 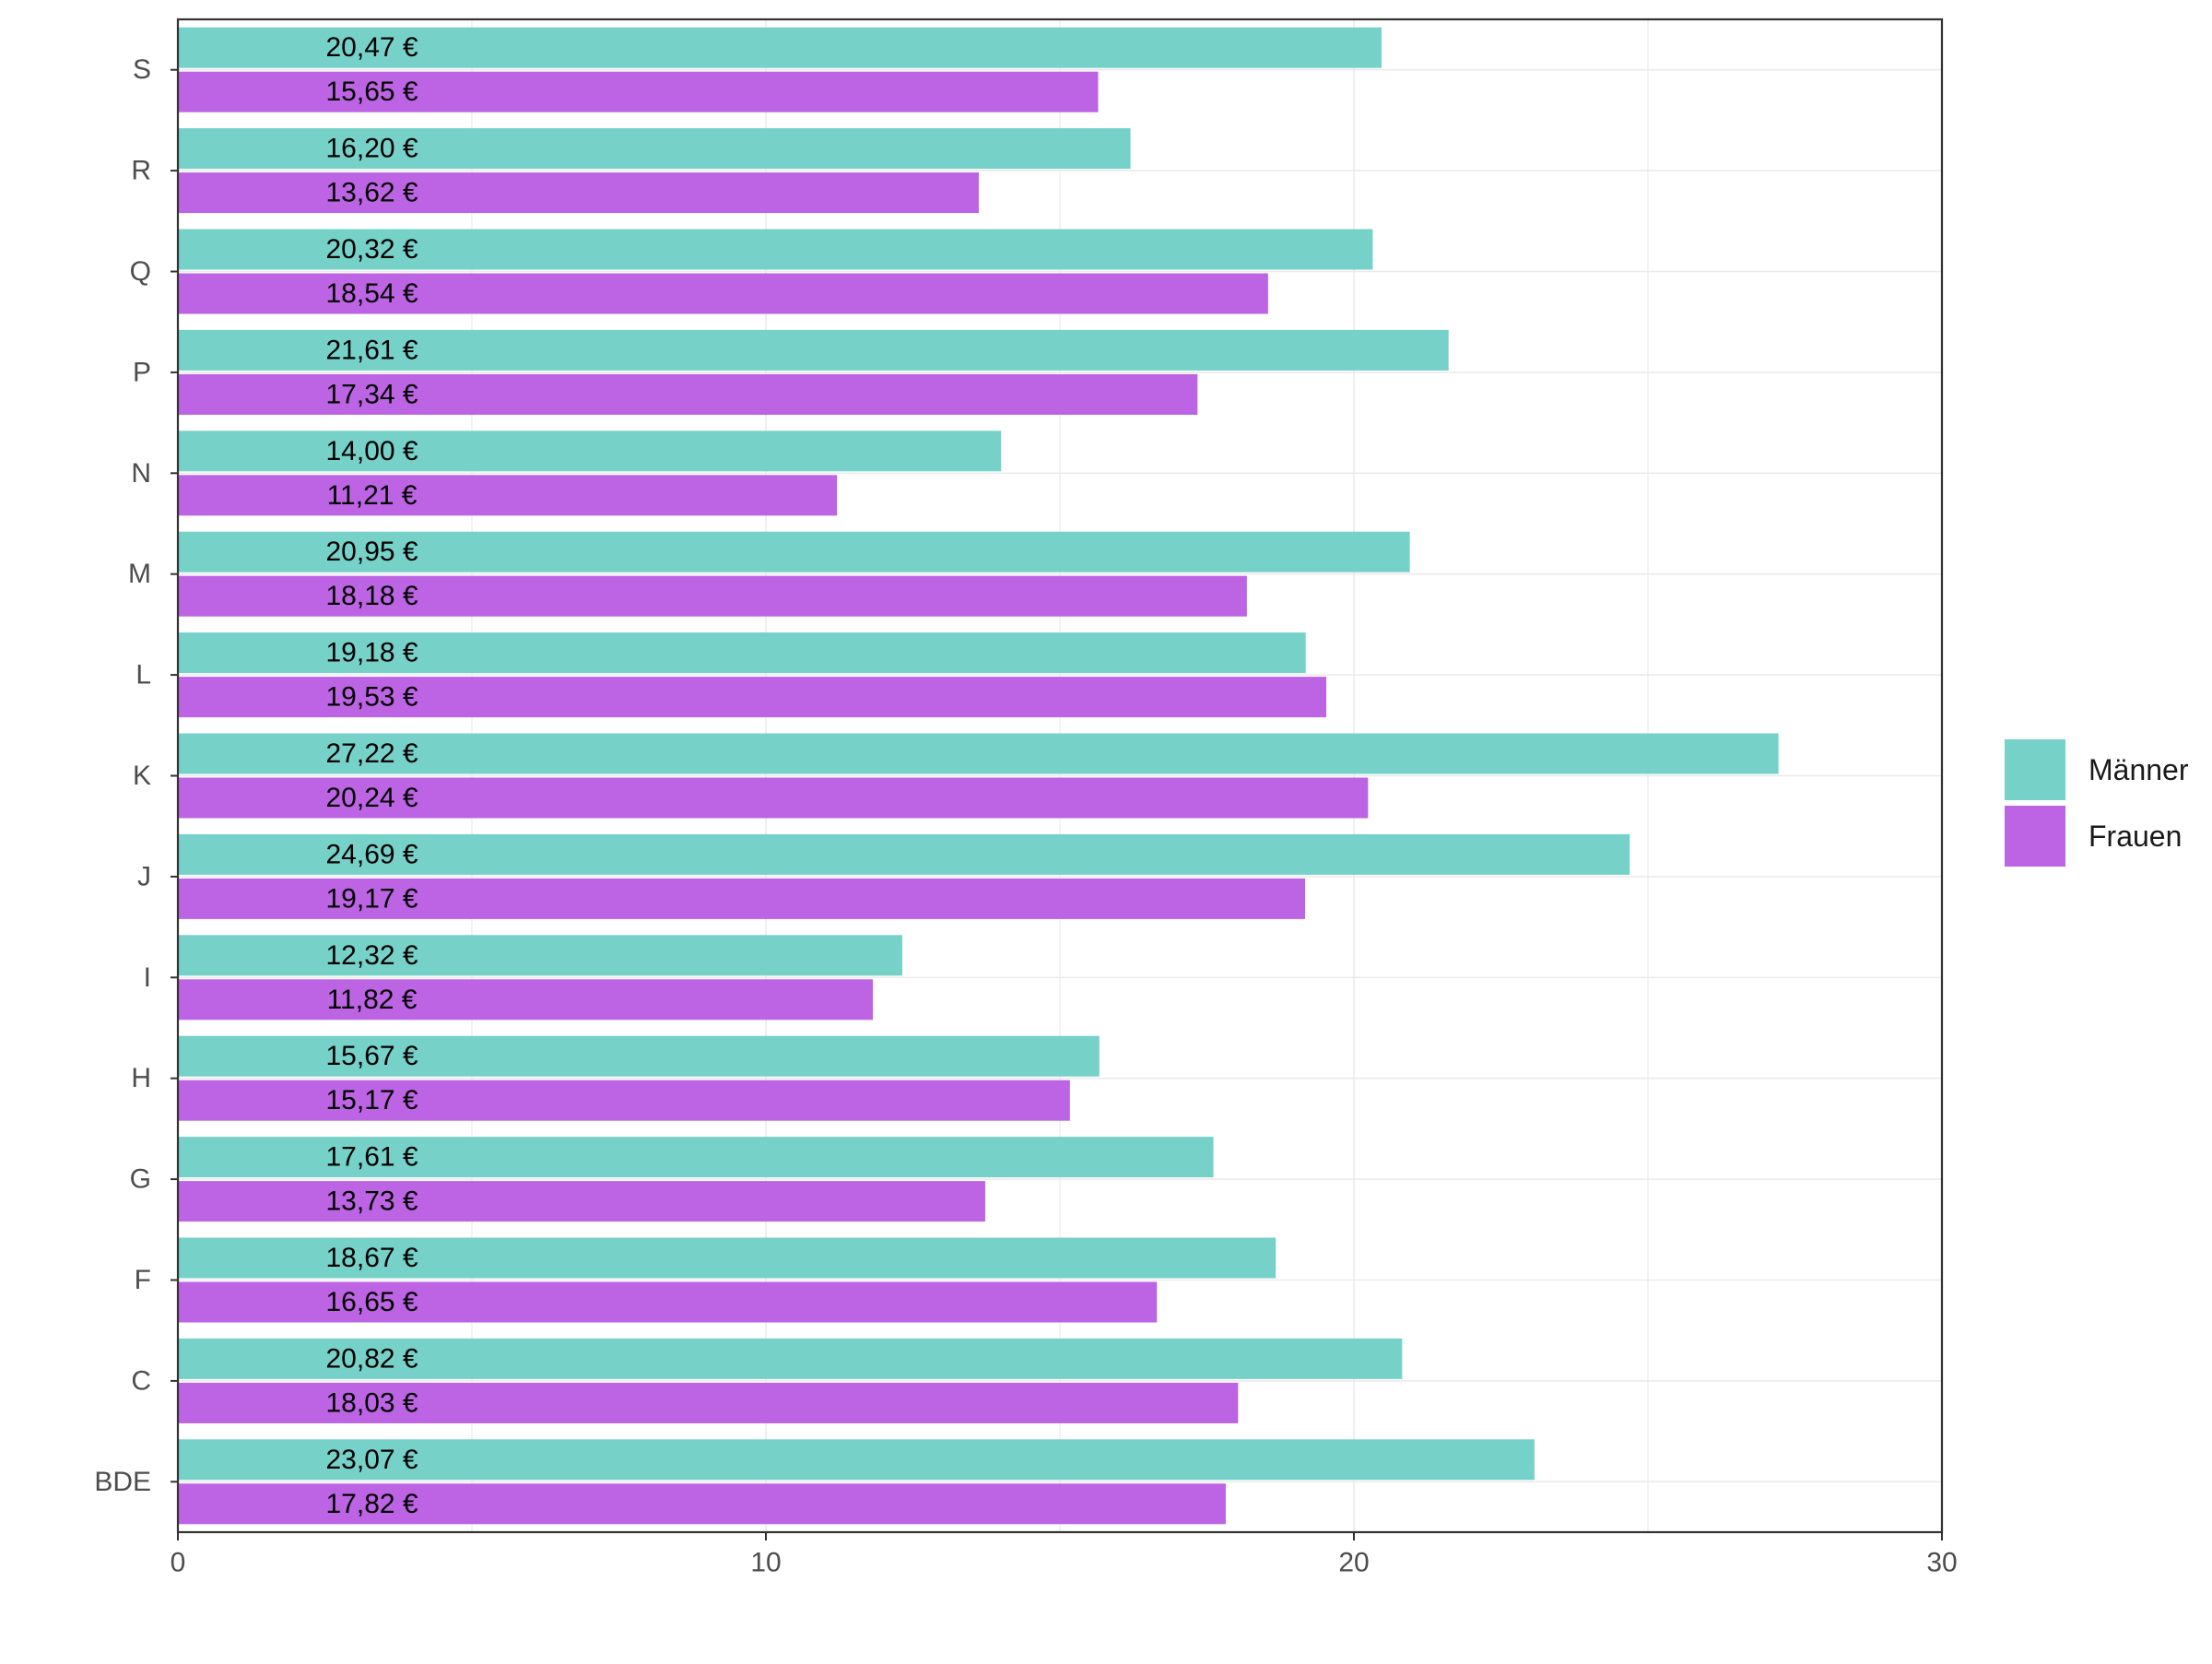 I want to click on bar-value-label: 16,65 €, so click(x=371, y=1302).